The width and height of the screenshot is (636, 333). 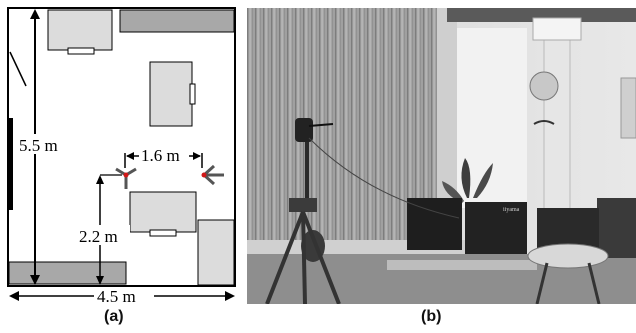 I want to click on chair-lower, so click(x=163, y=233).